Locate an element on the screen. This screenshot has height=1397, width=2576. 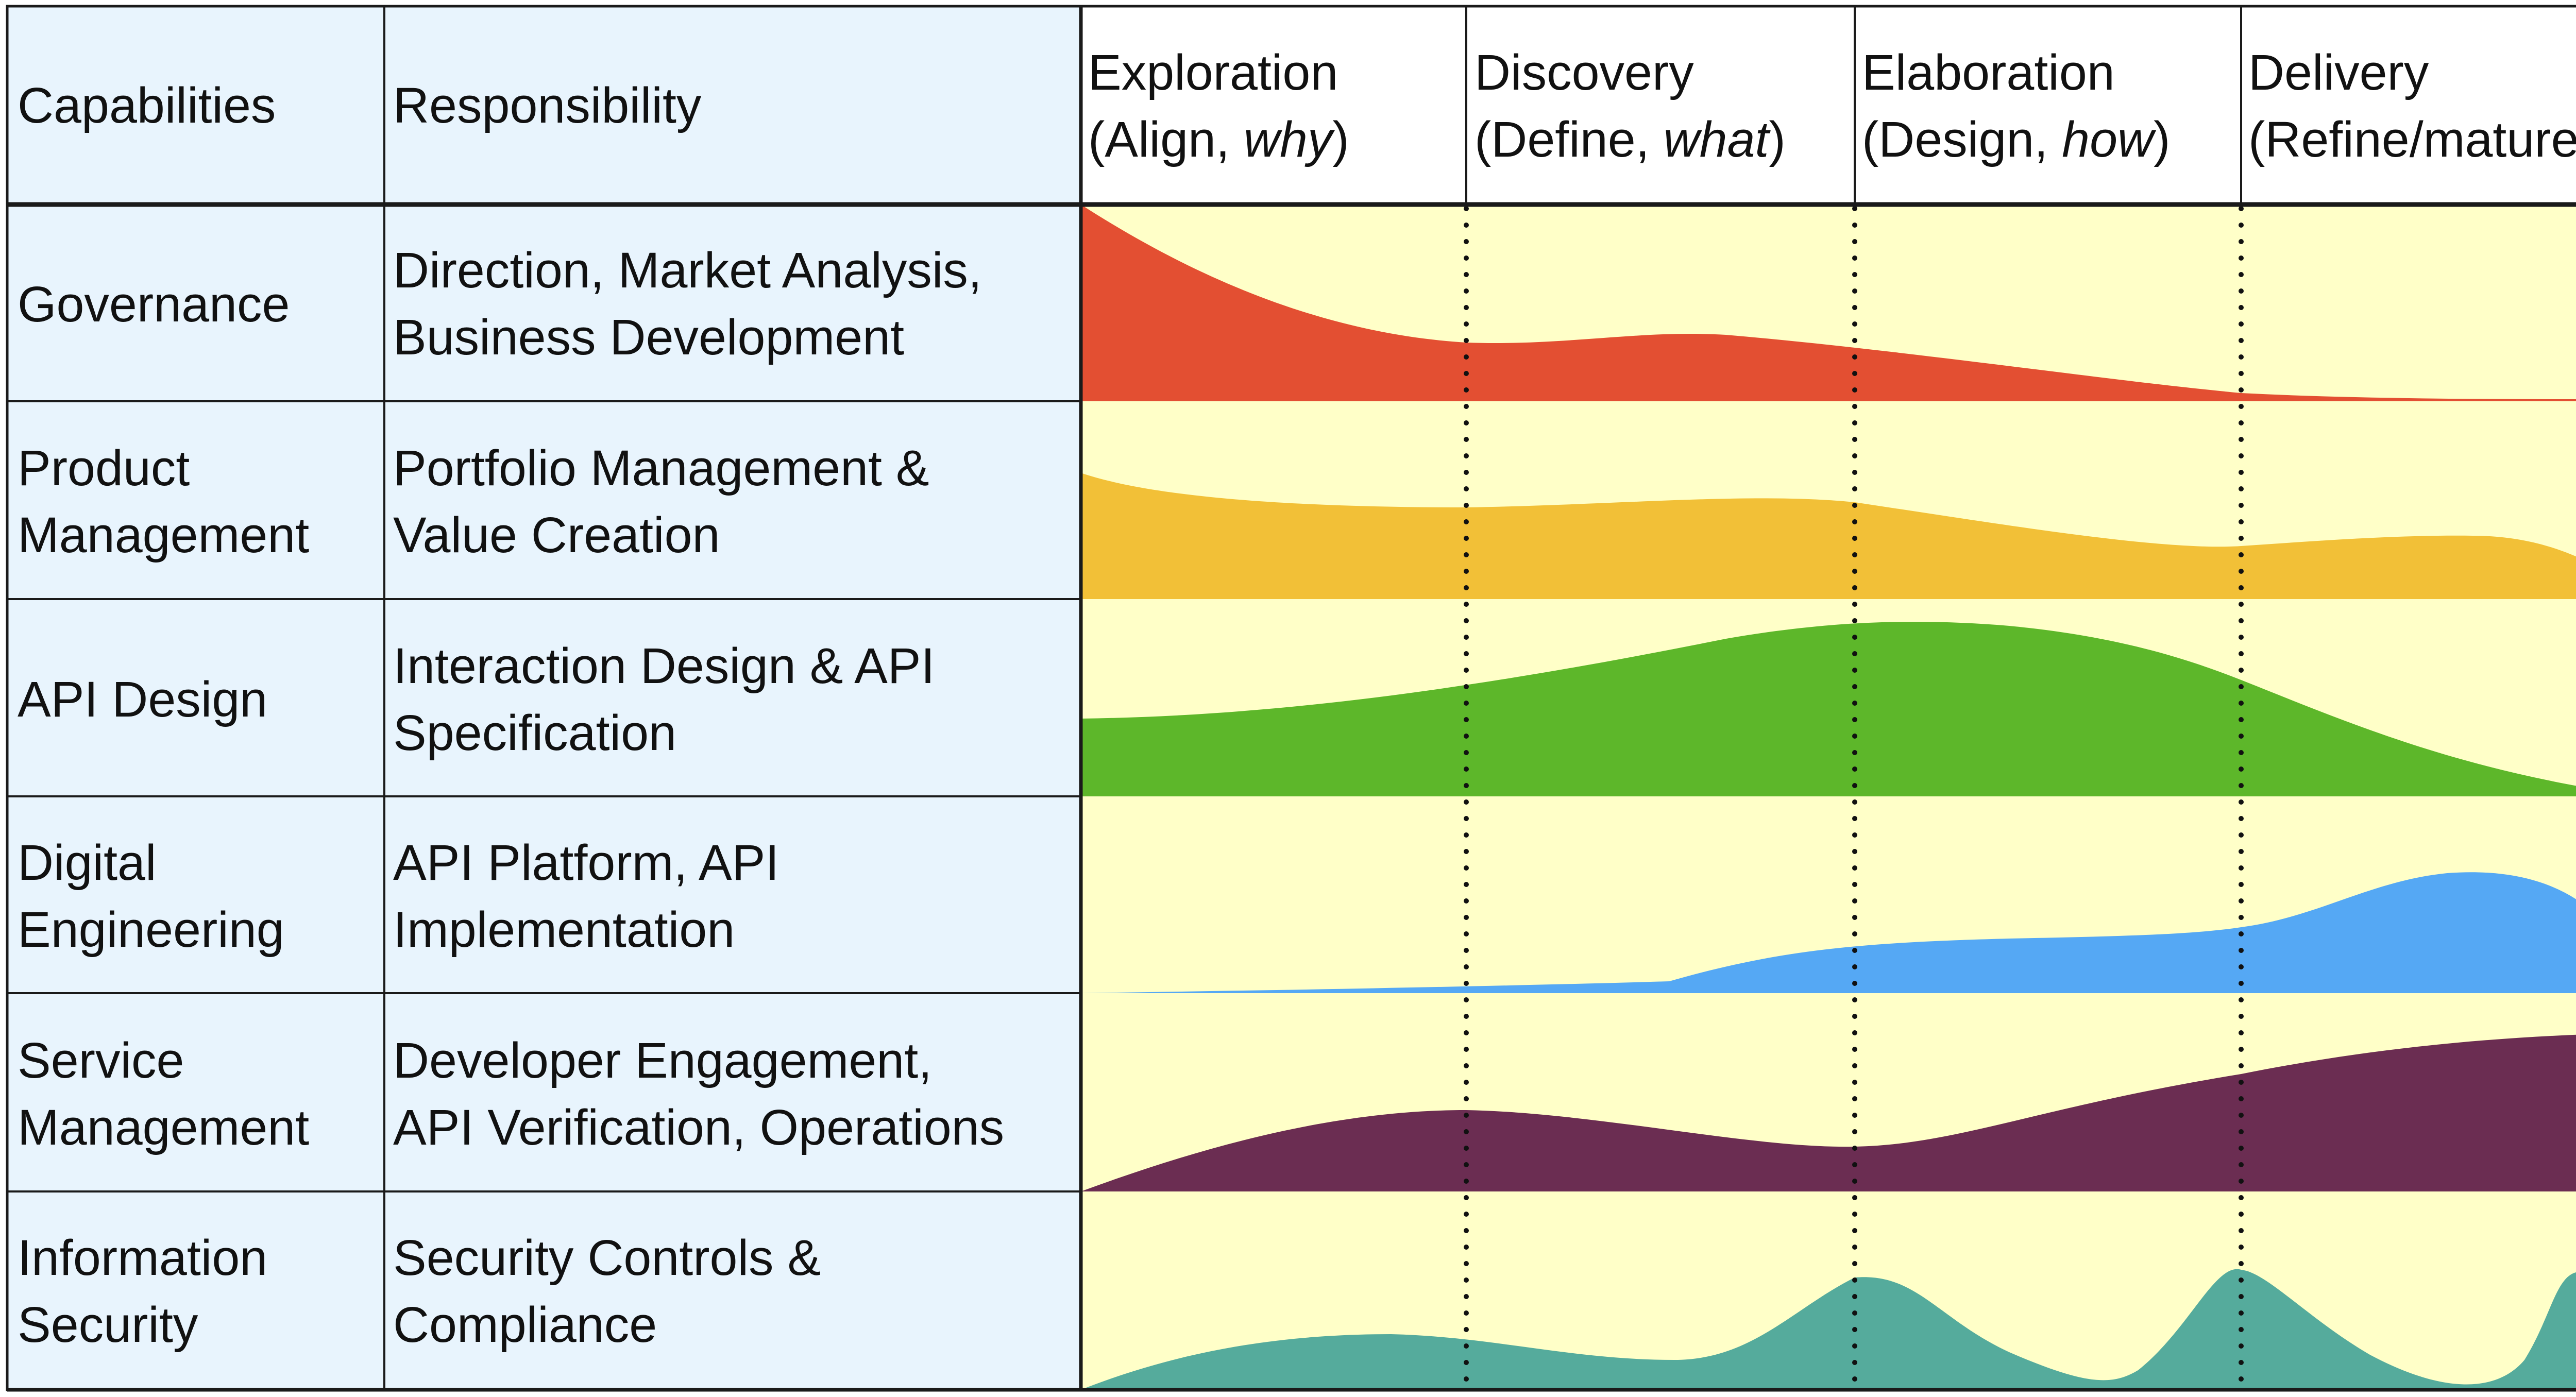
phase-delivery-title: Delivery is located at coordinates (2338, 72).